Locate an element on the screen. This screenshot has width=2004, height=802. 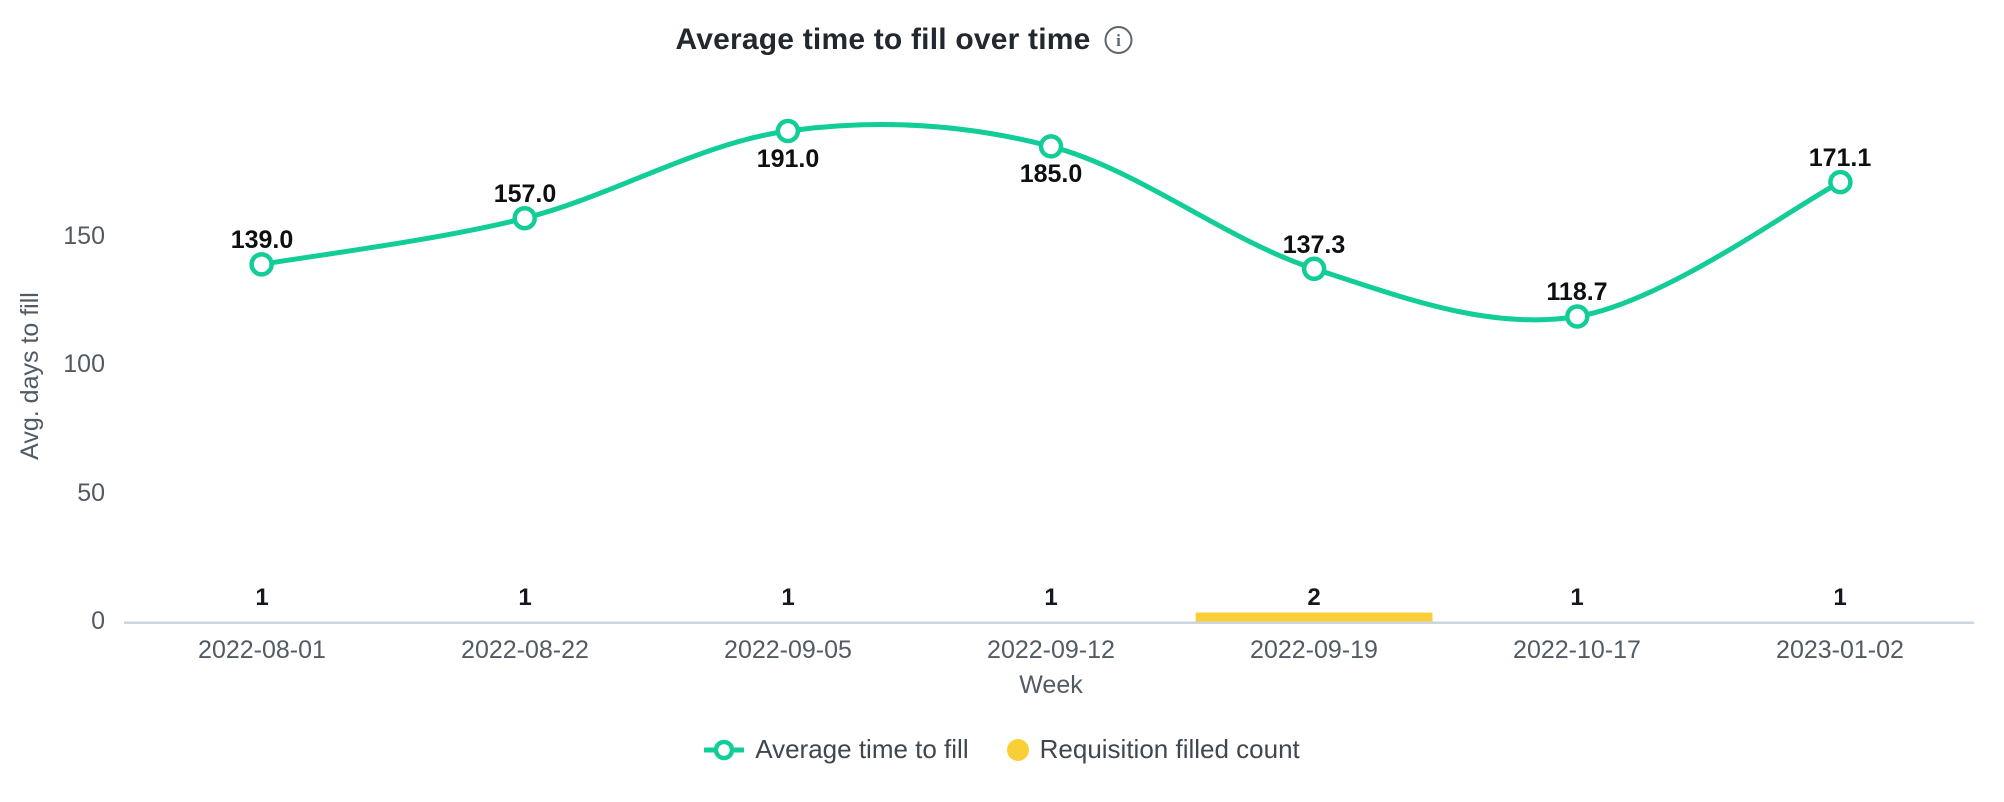
y-axis-tick-label: 150 is located at coordinates (84, 236).